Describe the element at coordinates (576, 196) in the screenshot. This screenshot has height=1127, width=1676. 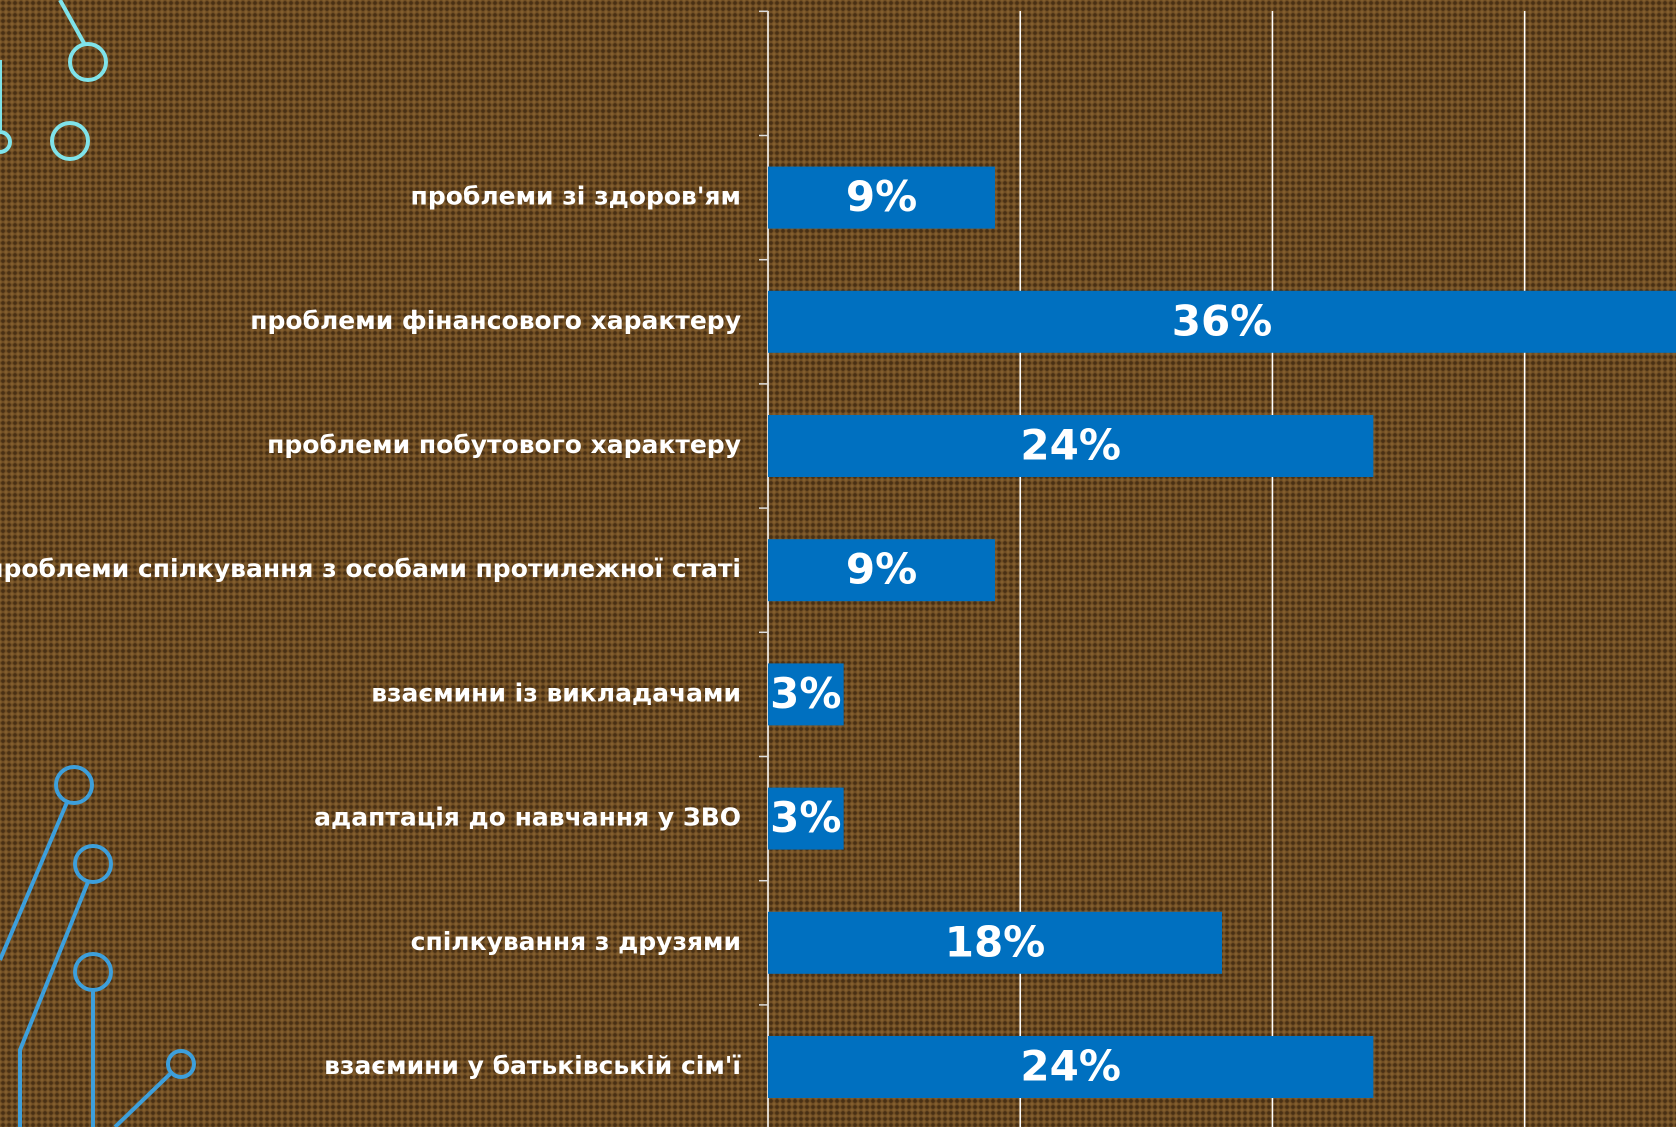
I see `category-label: проблеми зі здоров'ям` at that location.